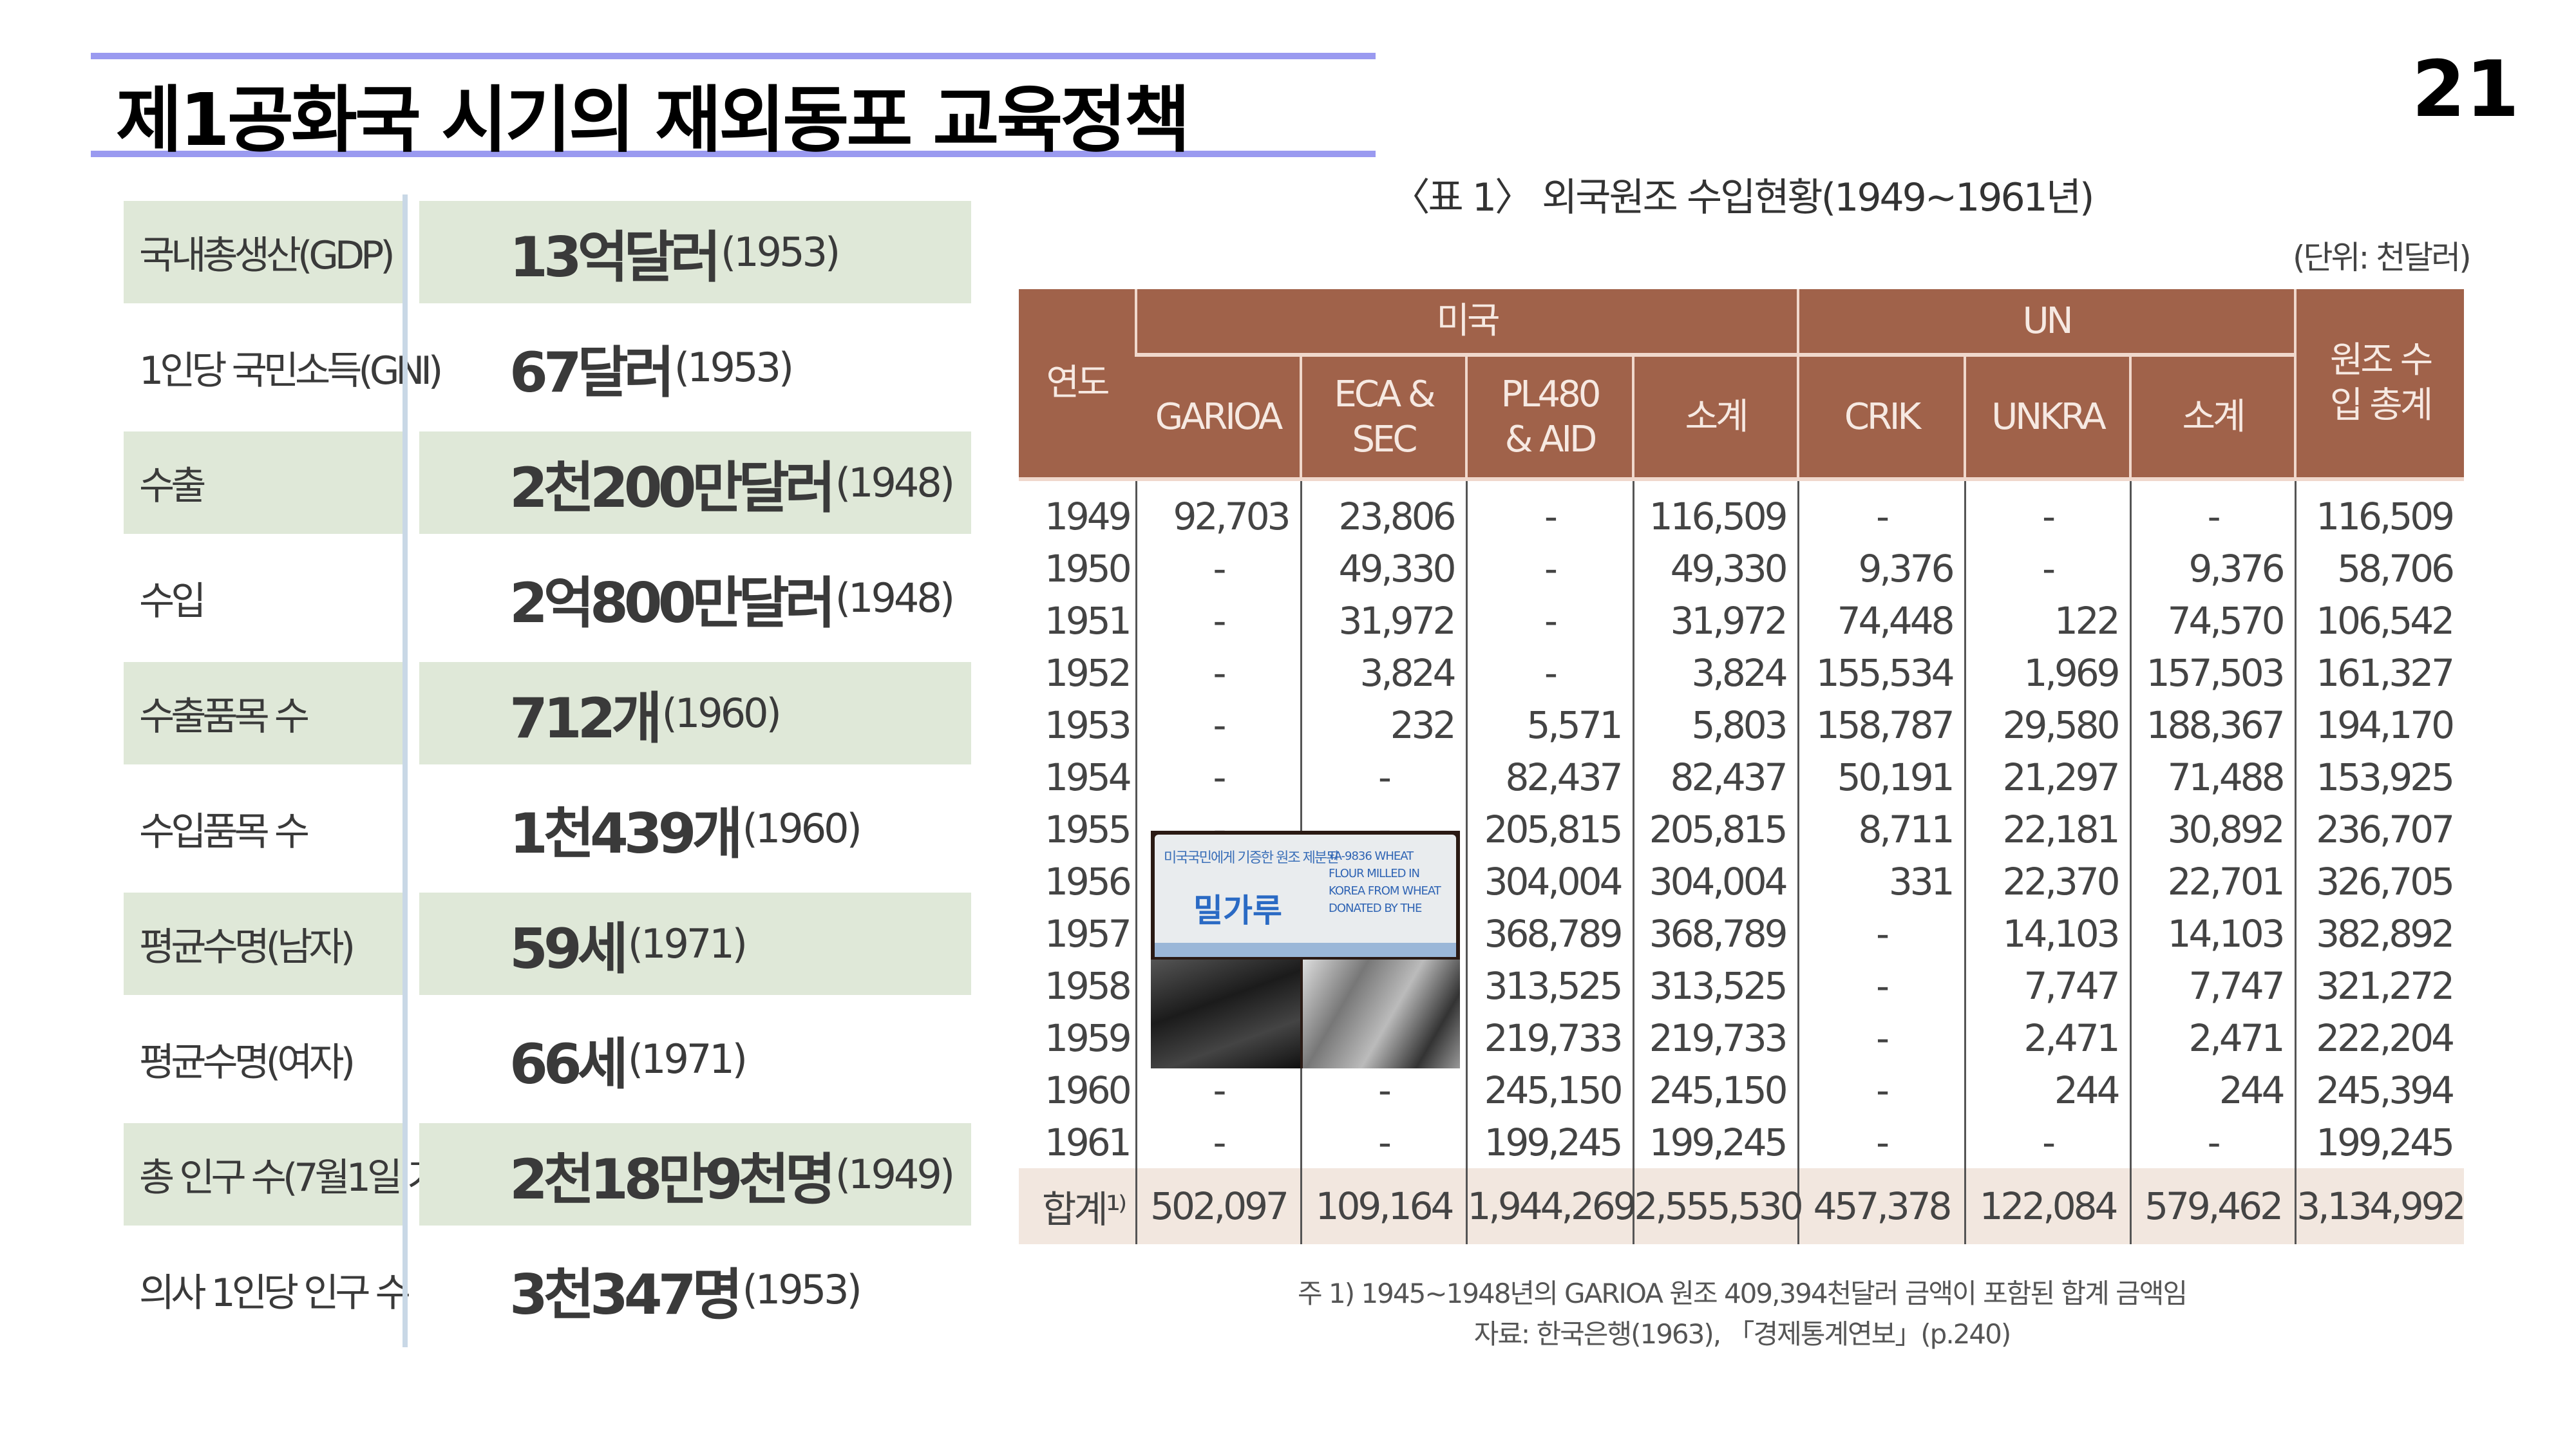 Image resolution: width=2576 pixels, height=1449 pixels. Describe the element at coordinates (1382, 1014) in the screenshot. I see `flour-sacks-photo` at that location.